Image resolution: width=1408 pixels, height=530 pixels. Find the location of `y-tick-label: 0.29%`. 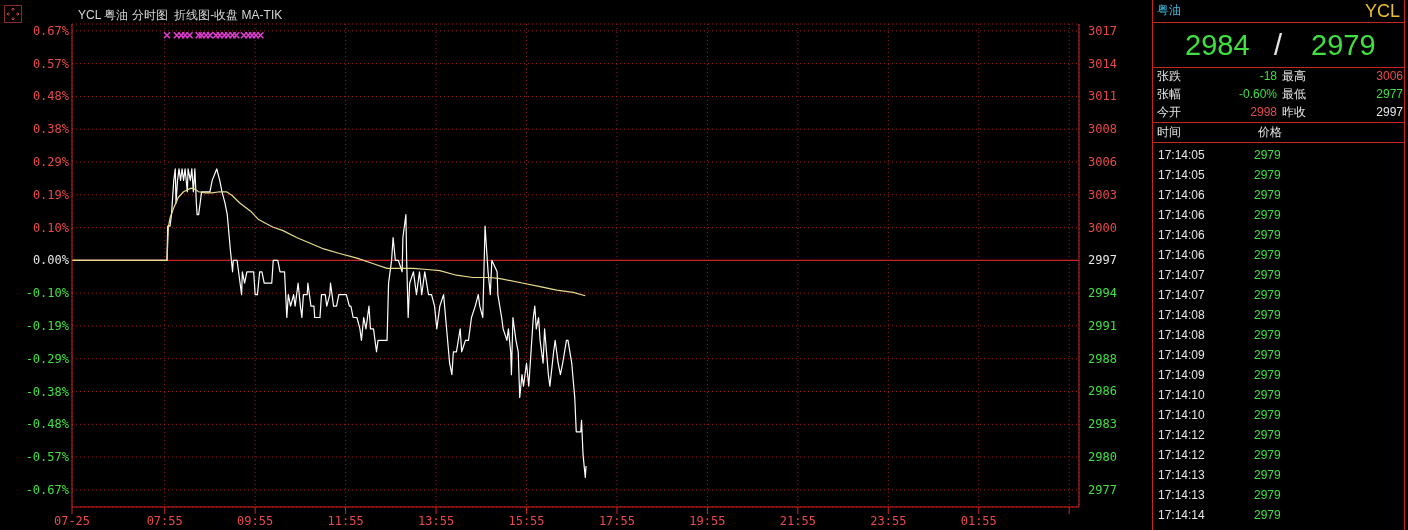

y-tick-label: 0.29% is located at coordinates (51, 162).